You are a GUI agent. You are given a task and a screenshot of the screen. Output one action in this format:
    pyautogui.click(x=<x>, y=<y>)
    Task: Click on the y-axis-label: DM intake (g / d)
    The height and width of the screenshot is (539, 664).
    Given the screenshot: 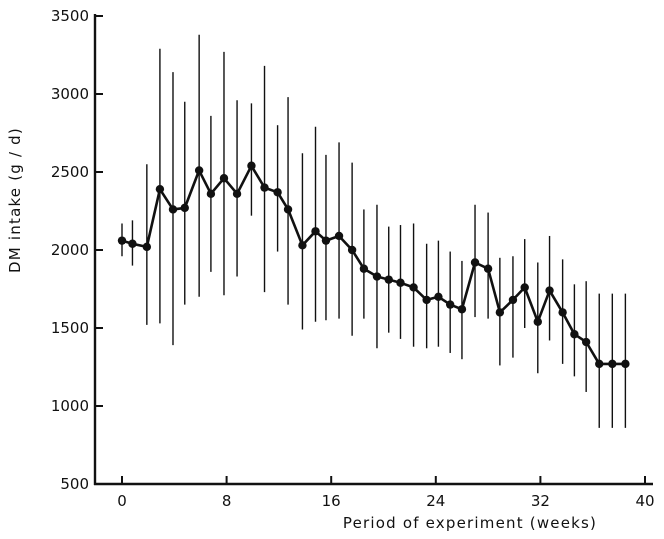 What is the action you would take?
    pyautogui.click(x=15, y=200)
    